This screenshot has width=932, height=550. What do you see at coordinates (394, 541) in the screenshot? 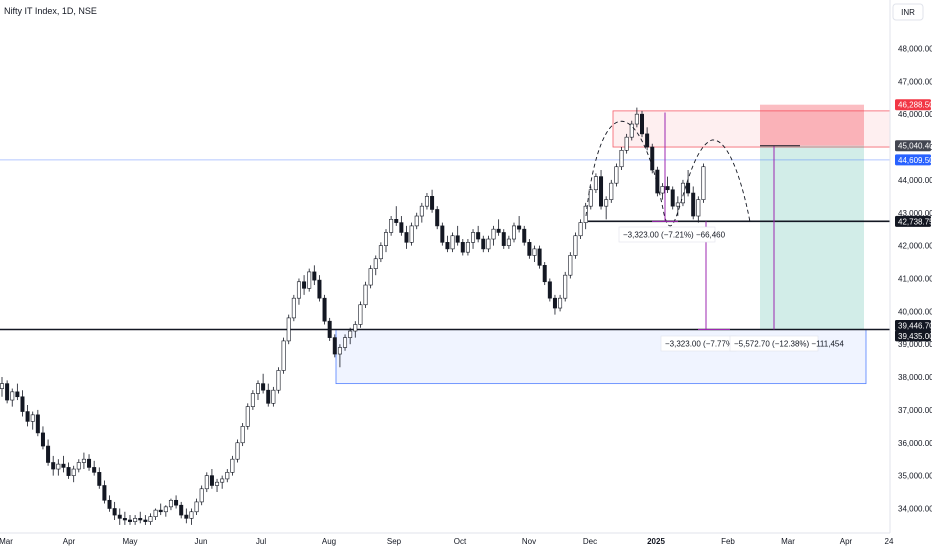
I see `time-tick-label: Sep` at bounding box center [394, 541].